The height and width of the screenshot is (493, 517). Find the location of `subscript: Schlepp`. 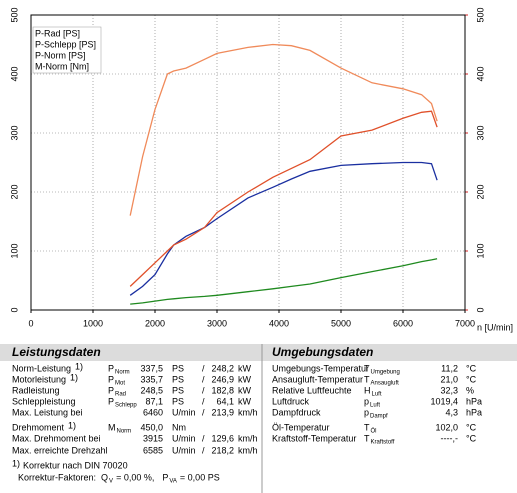

subscript: Schlepp is located at coordinates (126, 406).